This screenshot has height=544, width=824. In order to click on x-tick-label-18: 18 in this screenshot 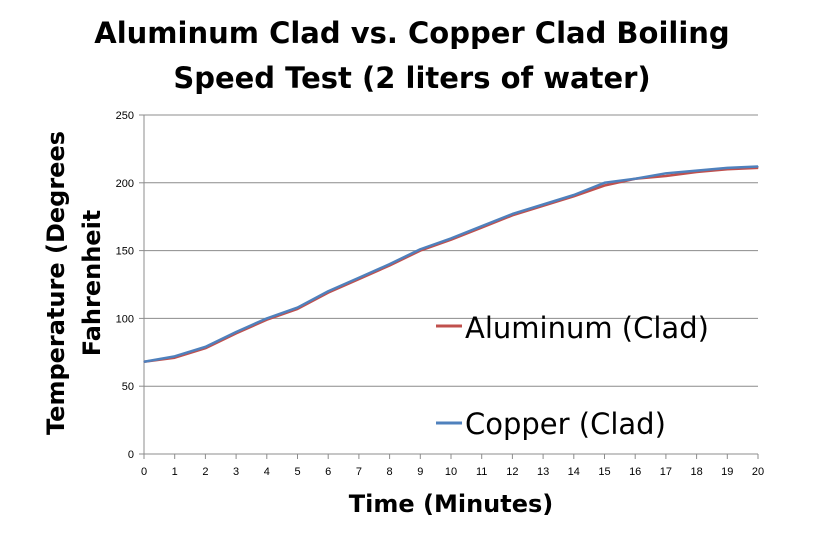, I will do `click(696, 472)`.